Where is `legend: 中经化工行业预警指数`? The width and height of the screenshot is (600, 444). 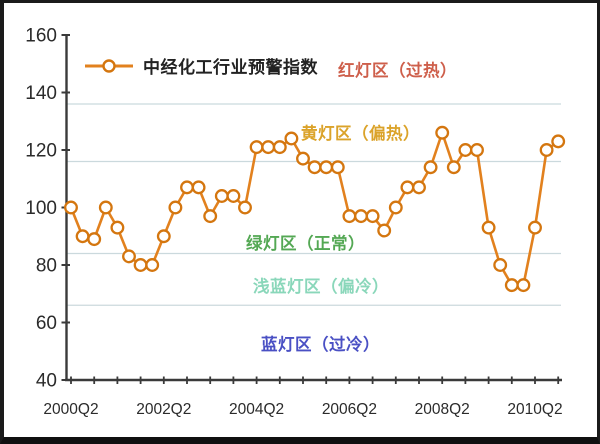
legend: 中经化工行业预警指数 is located at coordinates (201, 65).